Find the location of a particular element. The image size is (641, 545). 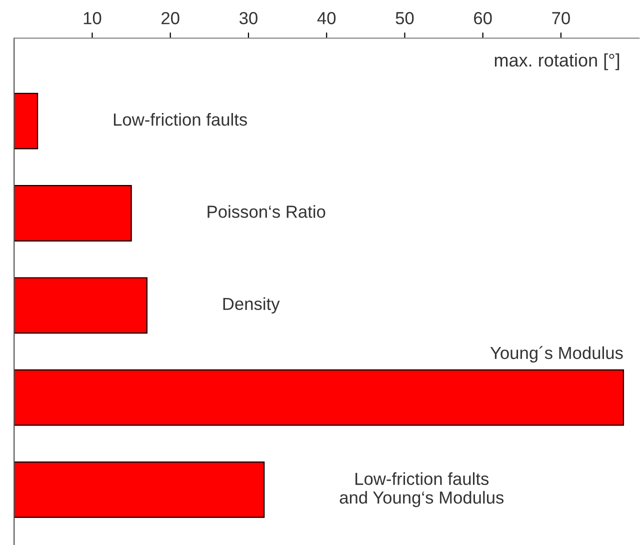

x-tick-label: 70 is located at coordinates (561, 18).